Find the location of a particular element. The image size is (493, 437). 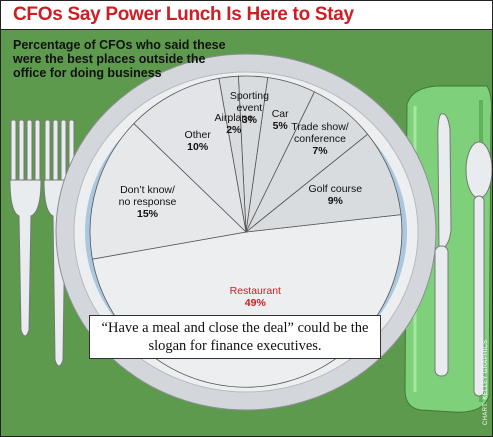

pie-label-restaurant: Restaurant 49% is located at coordinates (255, 297).